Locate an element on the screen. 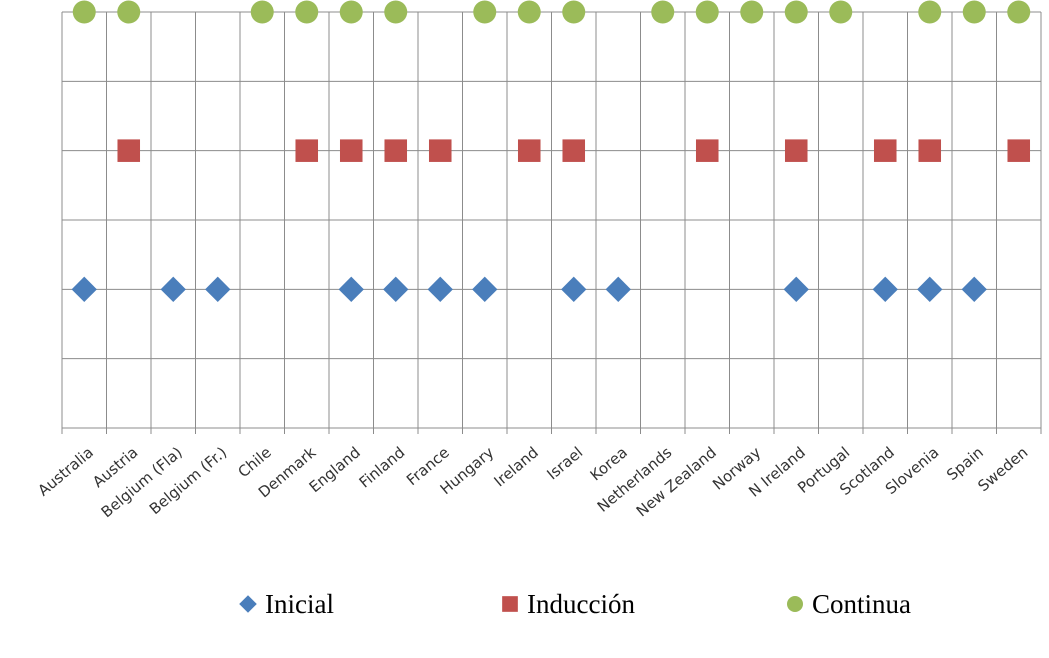 The width and height of the screenshot is (1049, 658). marker-diamond-france is located at coordinates (440, 289).